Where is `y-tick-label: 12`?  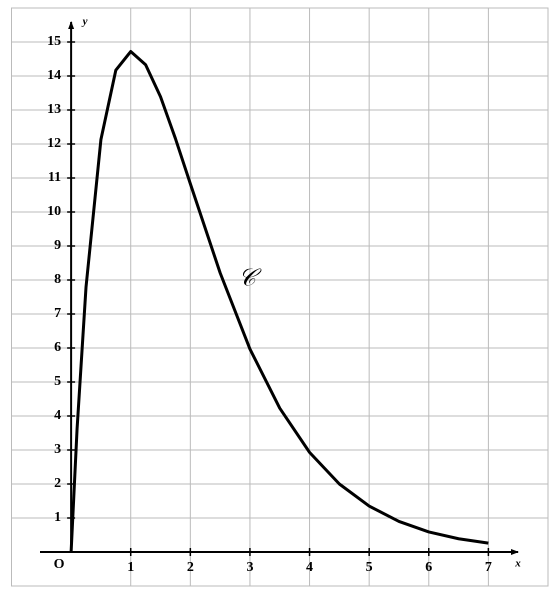 y-tick-label: 12 is located at coordinates (54, 143).